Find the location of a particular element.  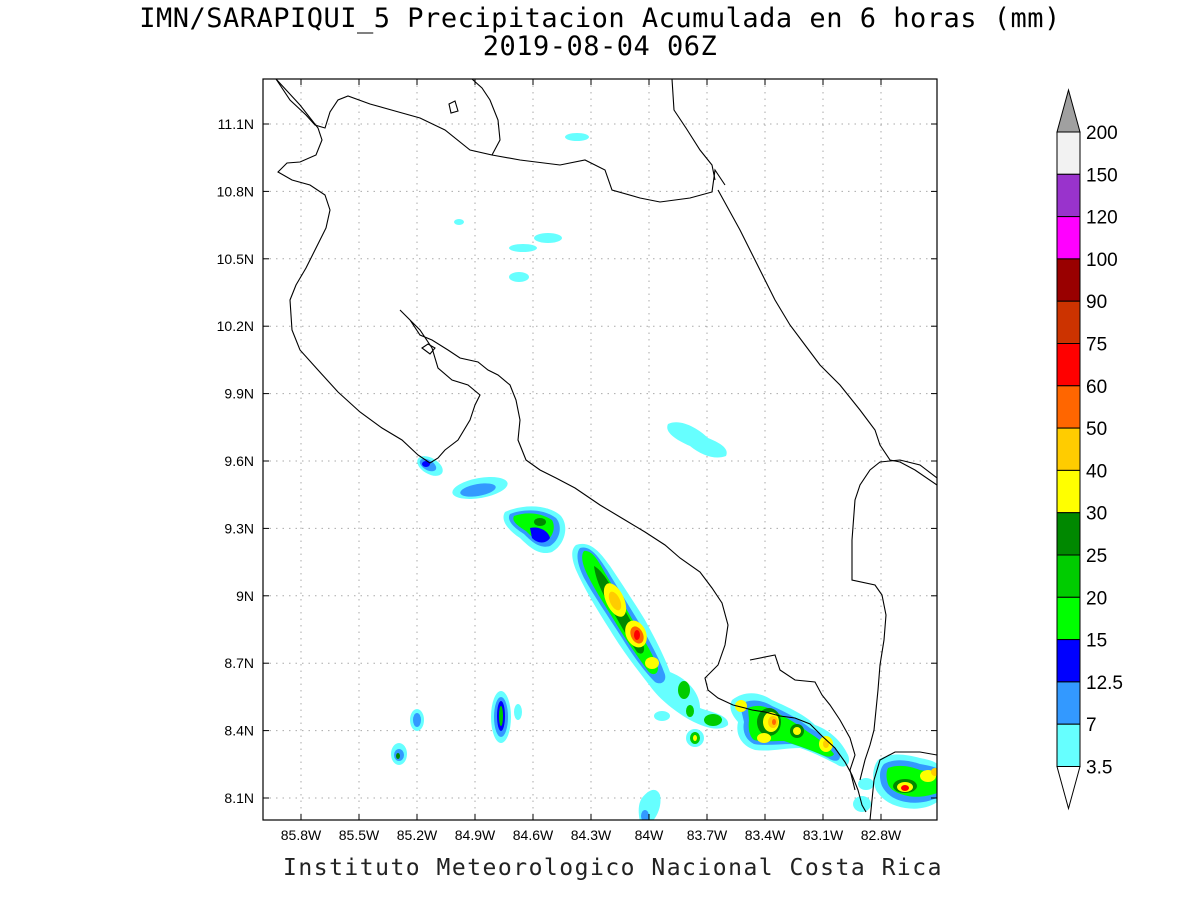

lon-tick-label: 82.8W is located at coordinates (881, 835).